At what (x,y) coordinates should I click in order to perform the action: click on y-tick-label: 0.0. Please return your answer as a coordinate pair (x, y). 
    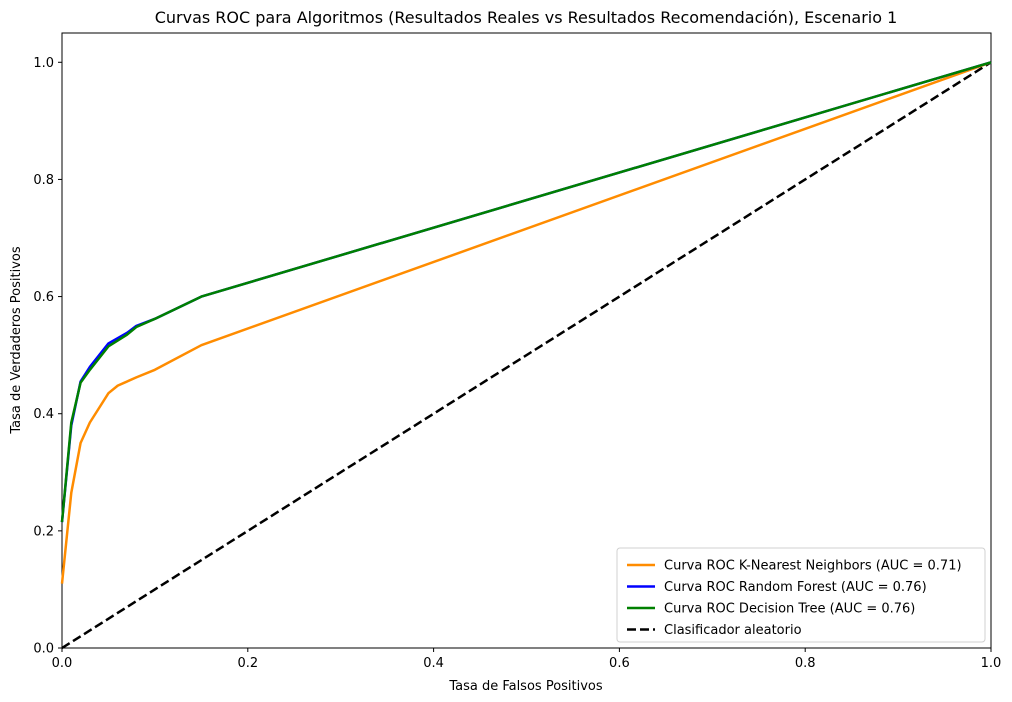
    Looking at the image, I should click on (43, 649).